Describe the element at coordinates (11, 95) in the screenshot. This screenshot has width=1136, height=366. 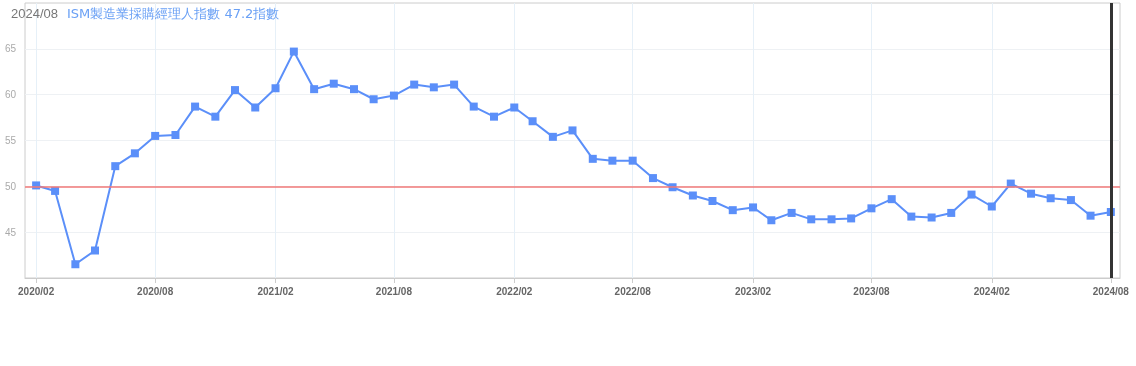
I see `y-tick-label: 60` at that location.